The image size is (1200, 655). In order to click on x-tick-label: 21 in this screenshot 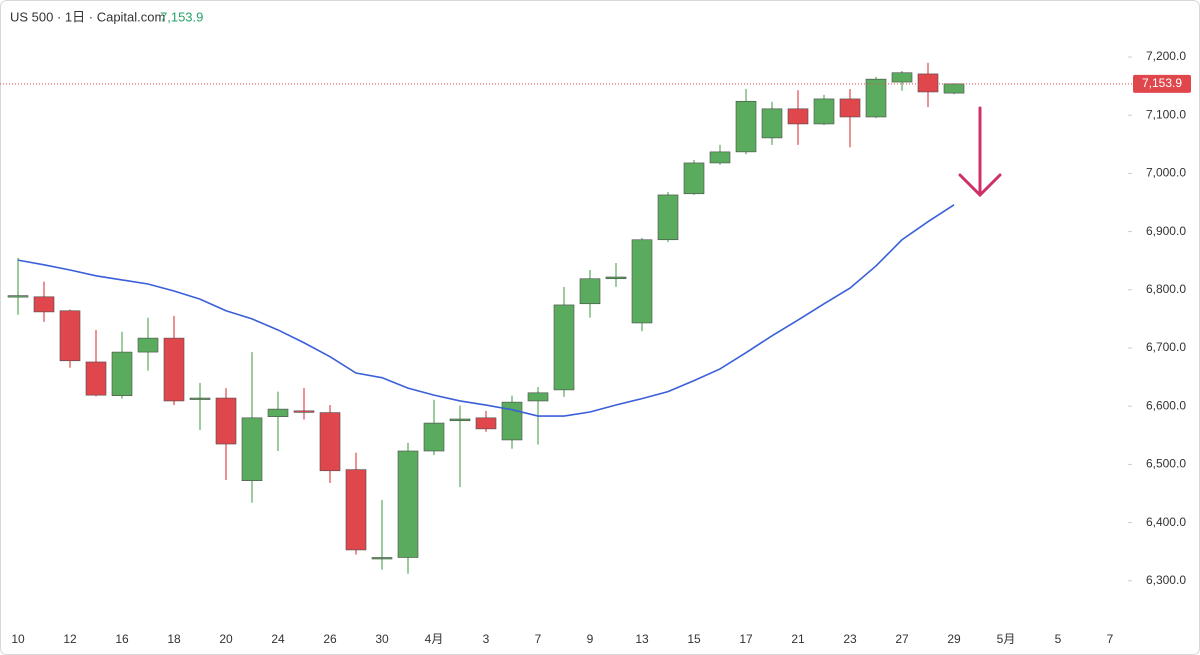, I will do `click(798, 639)`.